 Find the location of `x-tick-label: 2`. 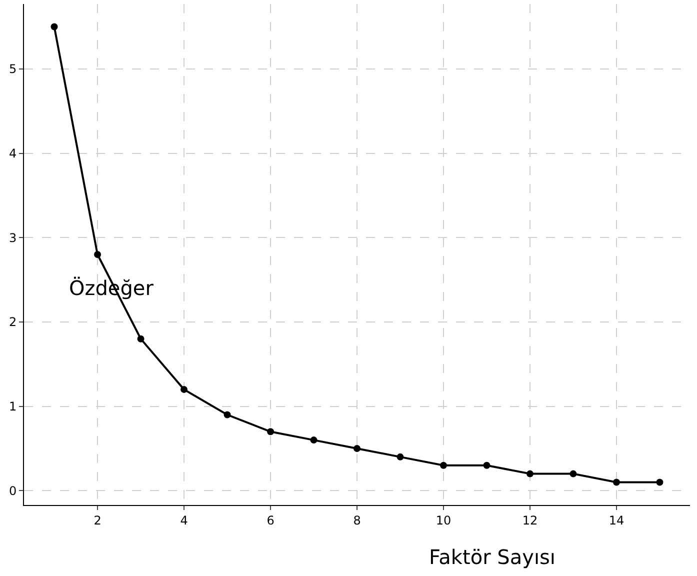

x-tick-label: 2 is located at coordinates (98, 520).